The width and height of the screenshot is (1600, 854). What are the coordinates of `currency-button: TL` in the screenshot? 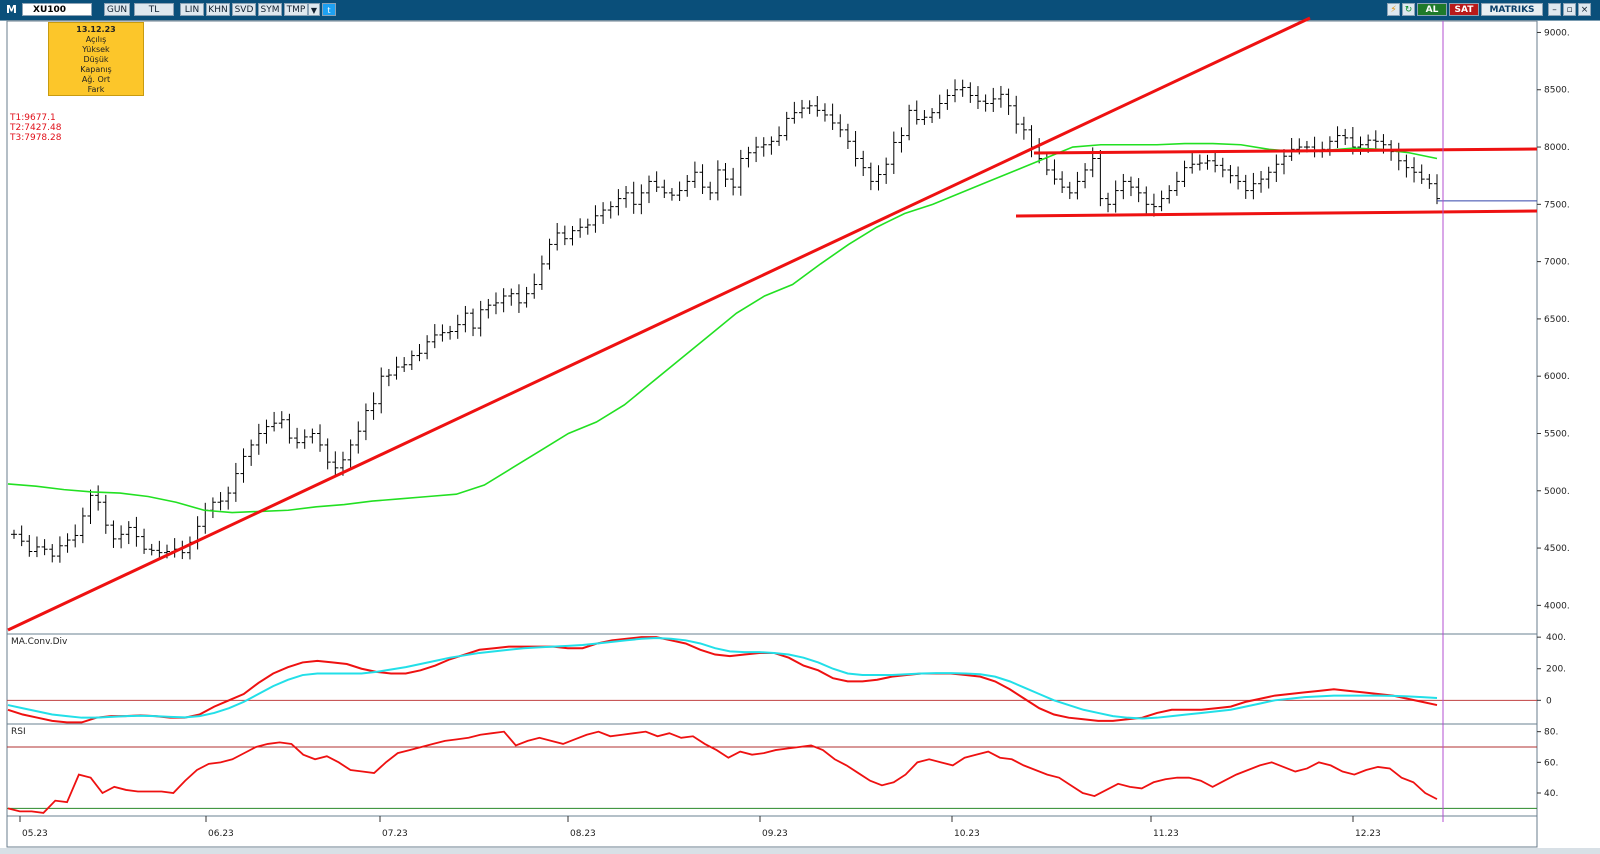 It's located at (154, 9).